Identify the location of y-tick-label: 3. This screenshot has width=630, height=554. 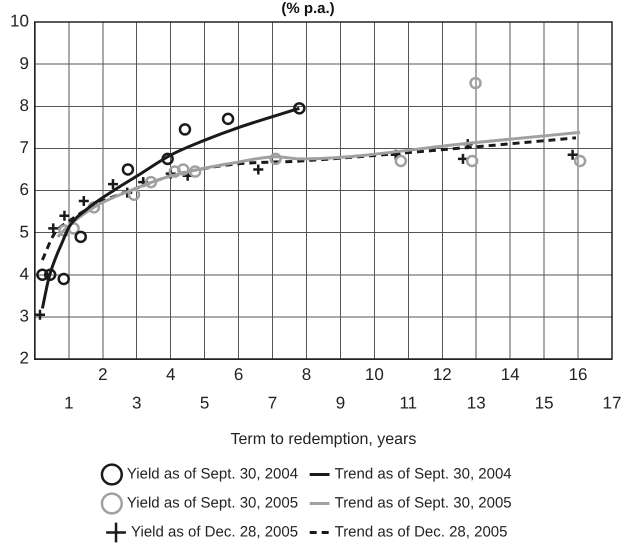
(24, 316).